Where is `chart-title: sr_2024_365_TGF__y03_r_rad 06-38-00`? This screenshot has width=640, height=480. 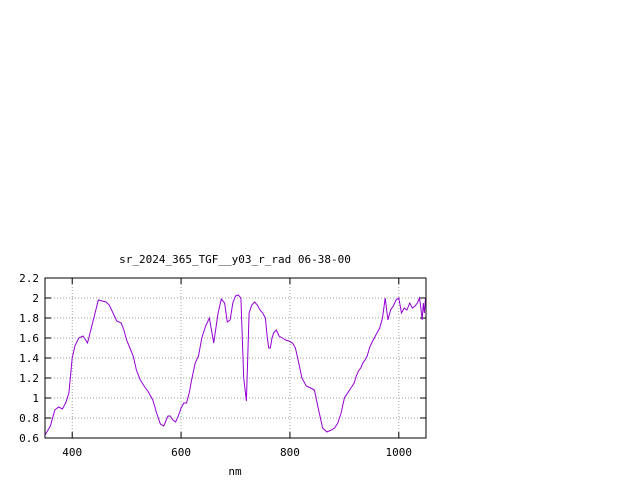
chart-title: sr_2024_365_TGF__y03_r_rad 06-38-00 is located at coordinates (235, 259).